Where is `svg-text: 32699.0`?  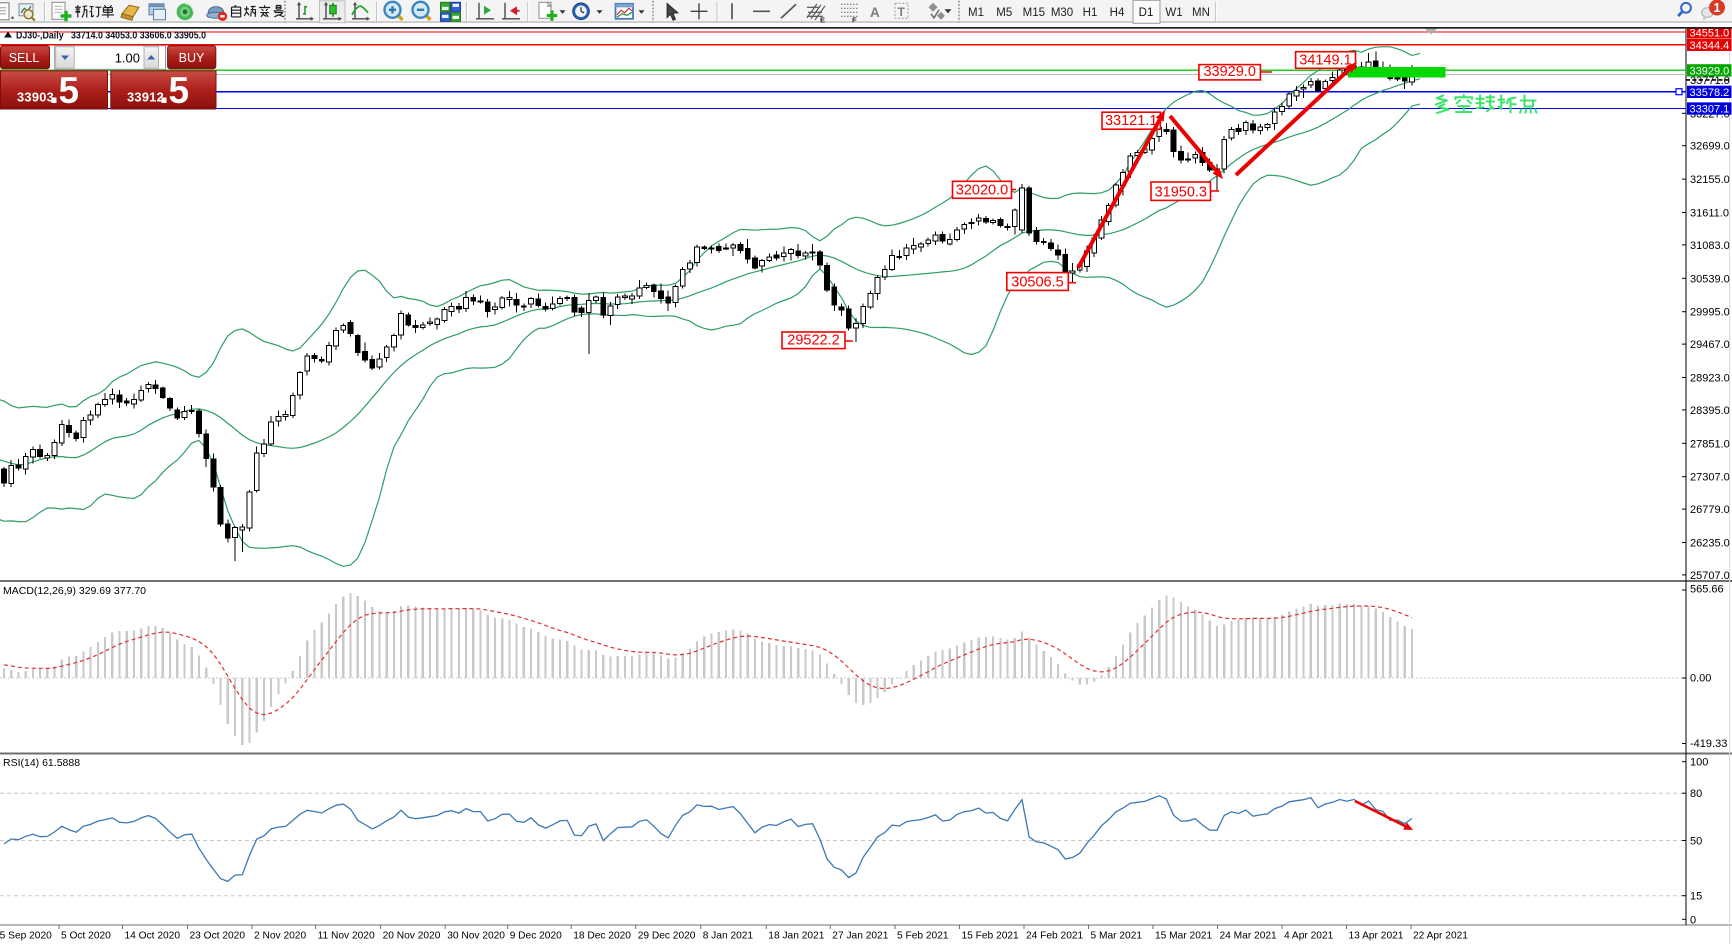 svg-text: 32699.0 is located at coordinates (1710, 147).